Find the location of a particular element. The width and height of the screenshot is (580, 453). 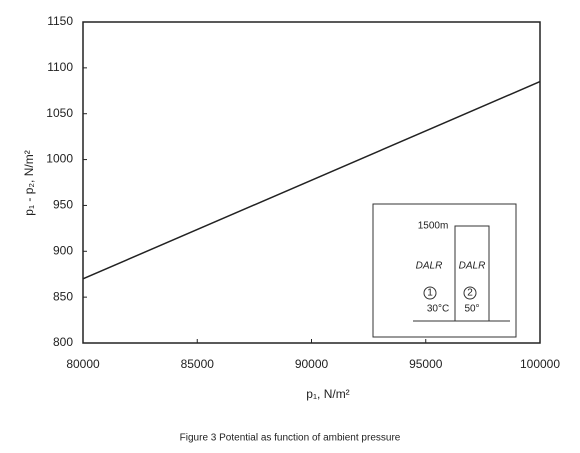

inset-label: 1 is located at coordinates (430, 293).